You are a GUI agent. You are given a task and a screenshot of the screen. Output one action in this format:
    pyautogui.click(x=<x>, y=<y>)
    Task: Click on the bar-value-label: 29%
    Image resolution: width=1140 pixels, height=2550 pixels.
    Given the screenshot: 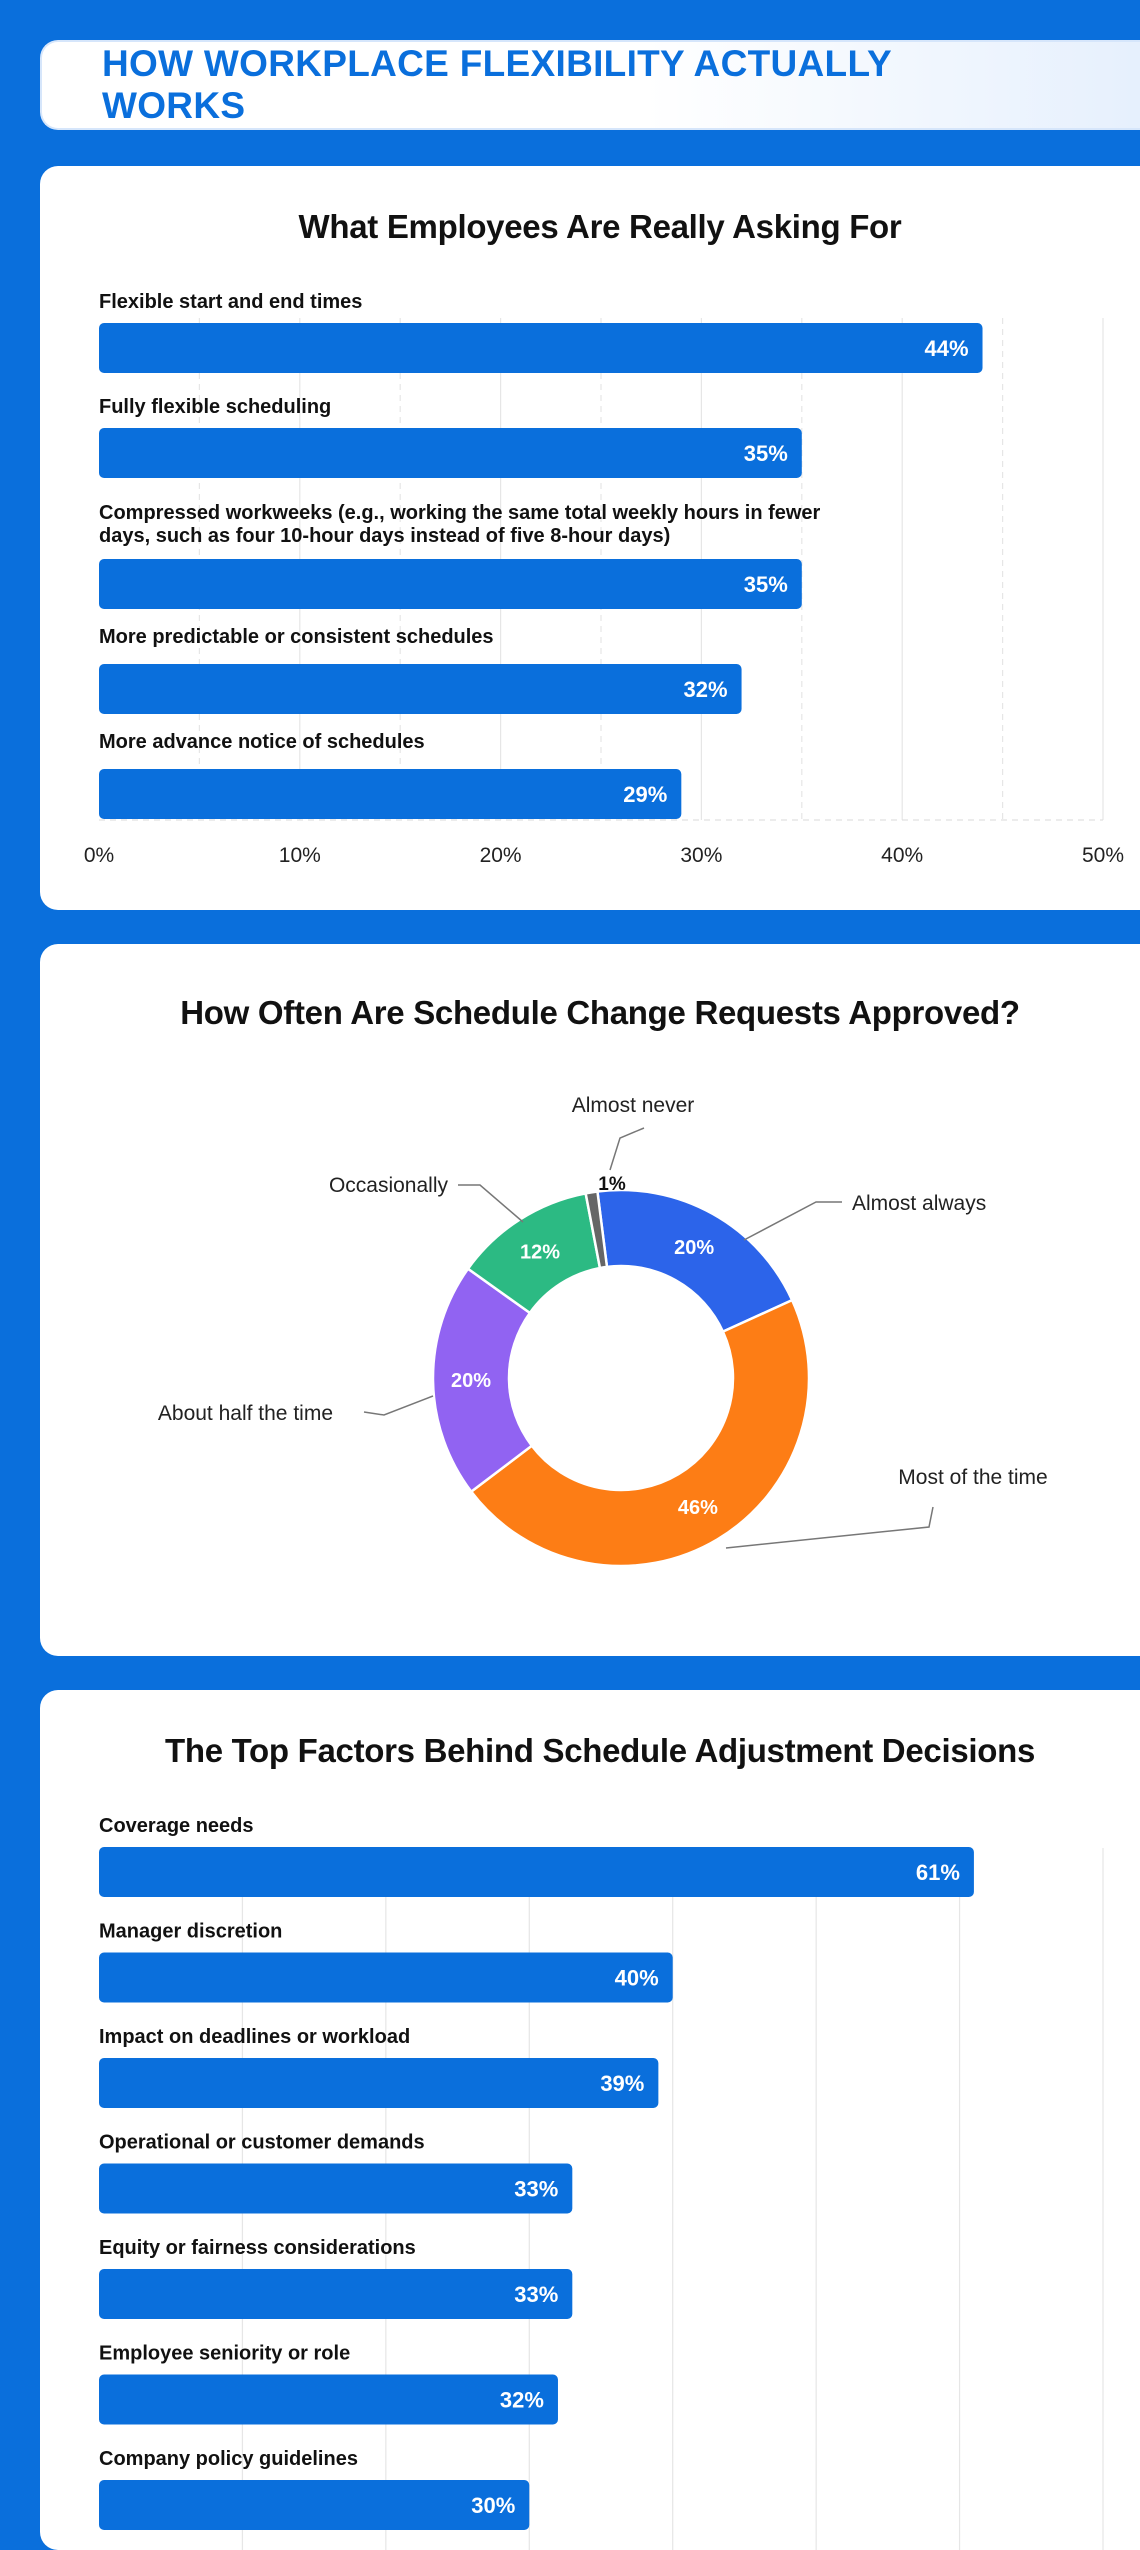 What is the action you would take?
    pyautogui.click(x=645, y=794)
    